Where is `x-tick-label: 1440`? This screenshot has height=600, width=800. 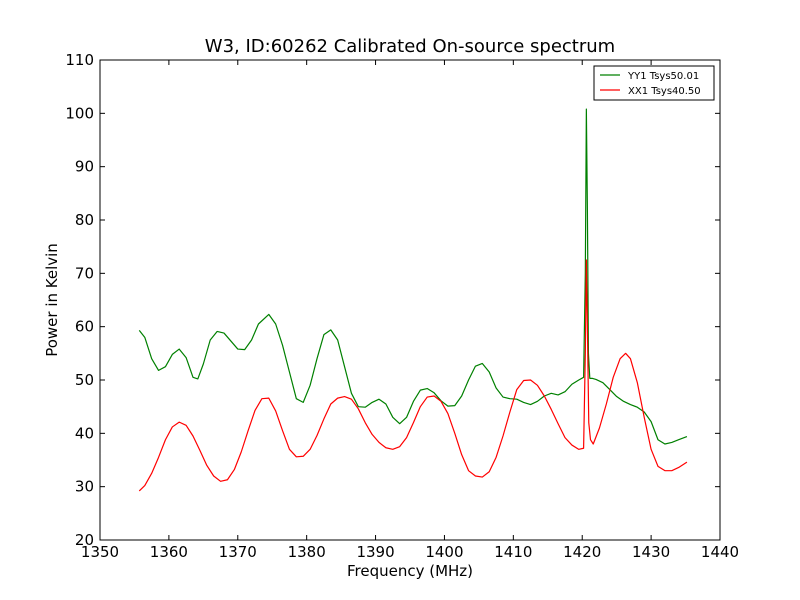
x-tick-label: 1440 is located at coordinates (720, 552).